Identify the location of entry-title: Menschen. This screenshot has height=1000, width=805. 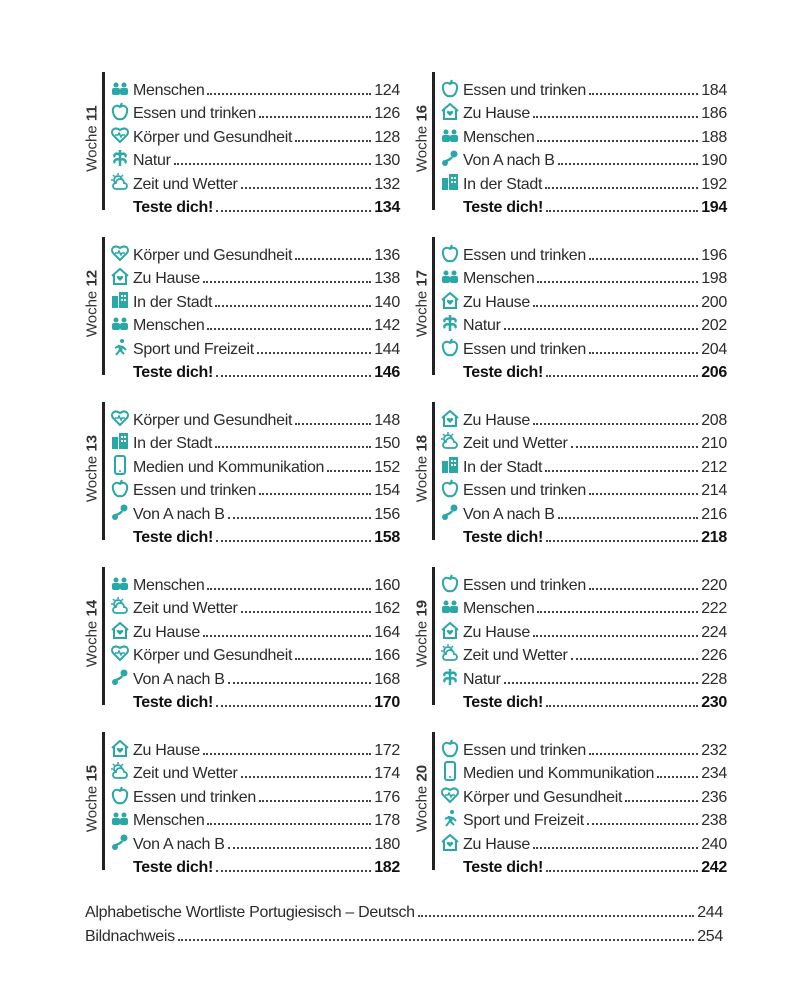
(169, 820).